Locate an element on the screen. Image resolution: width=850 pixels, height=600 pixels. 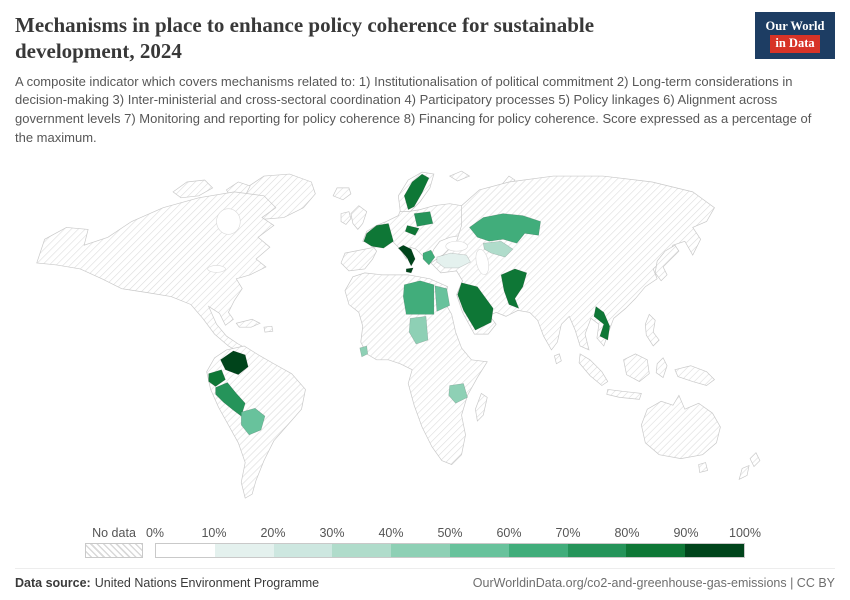
legend-tick-label: 60% is located at coordinates (509, 533).